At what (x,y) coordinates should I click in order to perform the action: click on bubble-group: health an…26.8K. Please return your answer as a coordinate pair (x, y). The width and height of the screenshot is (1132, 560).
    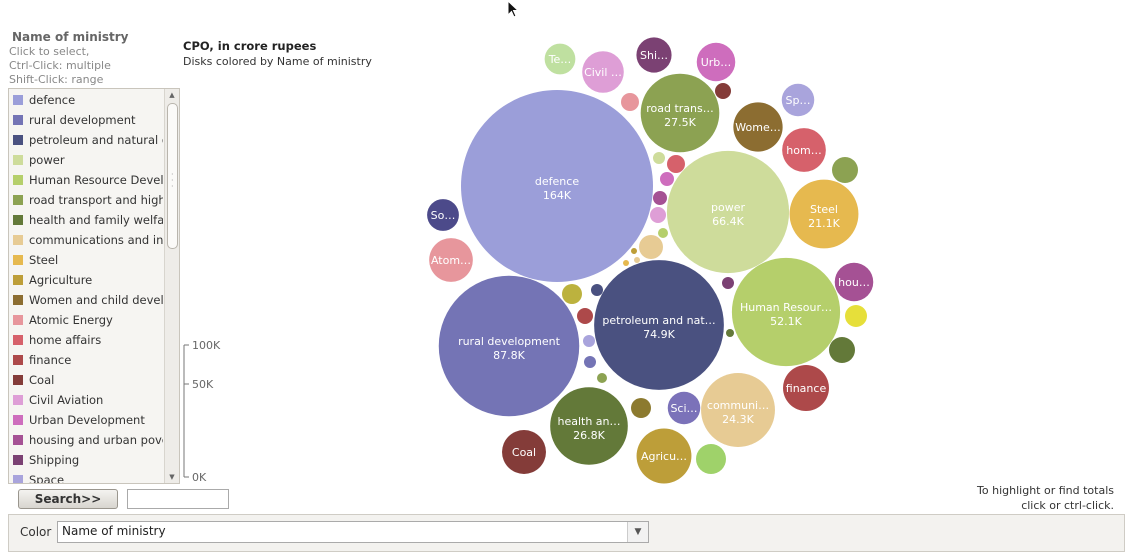
    Looking at the image, I should click on (589, 426).